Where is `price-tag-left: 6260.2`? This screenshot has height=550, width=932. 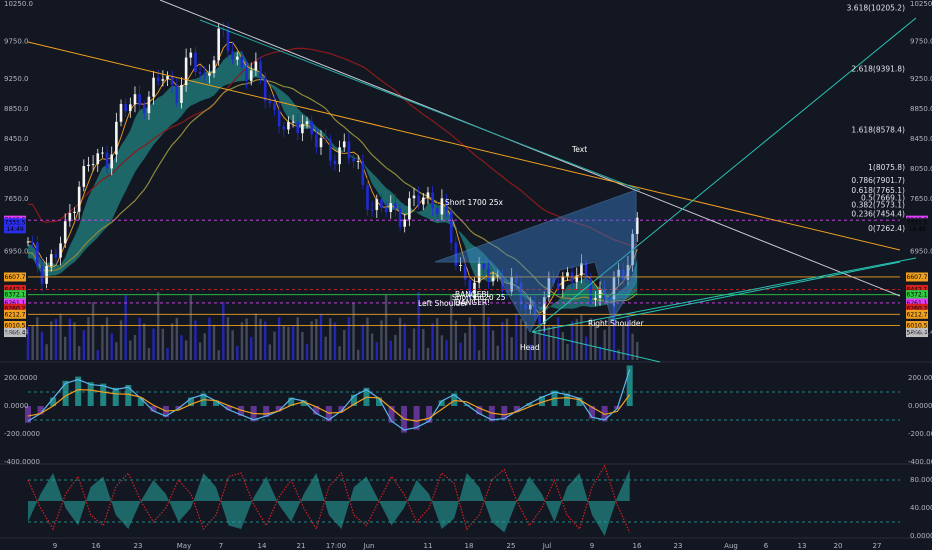 price-tag-left: 6260.2 is located at coordinates (15, 308).